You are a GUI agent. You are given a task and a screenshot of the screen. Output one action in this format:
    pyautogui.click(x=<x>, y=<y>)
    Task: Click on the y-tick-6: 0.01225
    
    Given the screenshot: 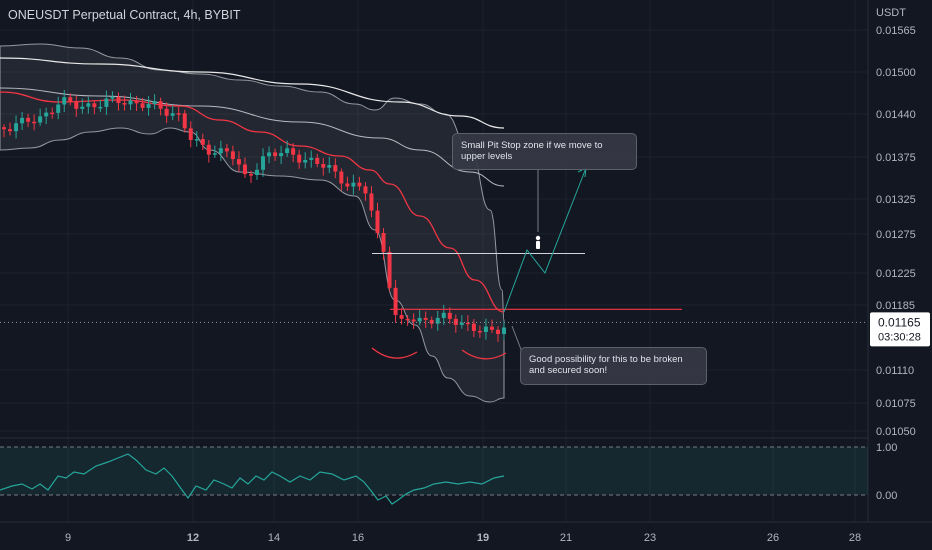 What is the action you would take?
    pyautogui.click(x=896, y=274)
    